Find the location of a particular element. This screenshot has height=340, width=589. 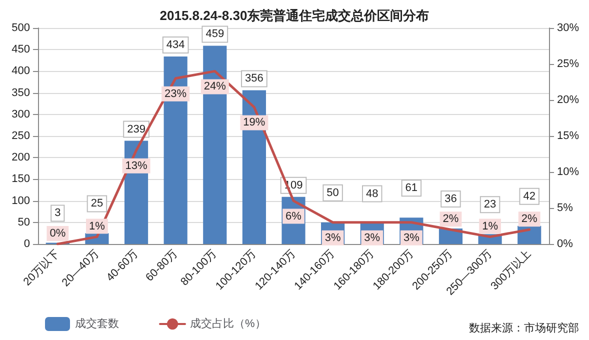

data-label: 239 is located at coordinates (136, 129).